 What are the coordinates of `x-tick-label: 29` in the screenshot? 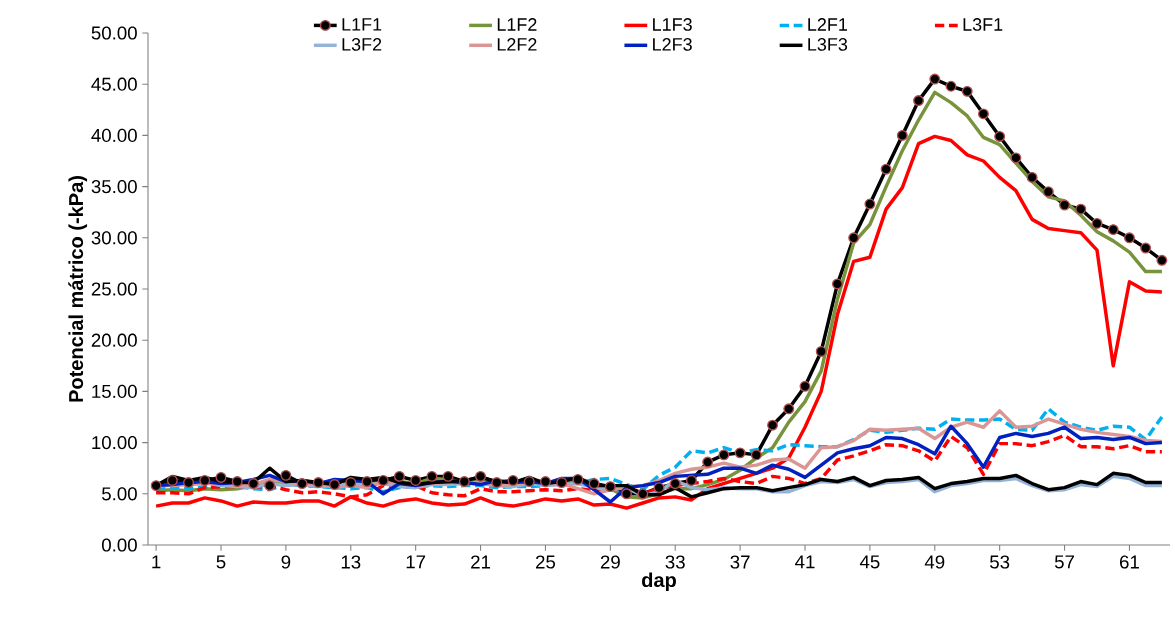 It's located at (610, 562).